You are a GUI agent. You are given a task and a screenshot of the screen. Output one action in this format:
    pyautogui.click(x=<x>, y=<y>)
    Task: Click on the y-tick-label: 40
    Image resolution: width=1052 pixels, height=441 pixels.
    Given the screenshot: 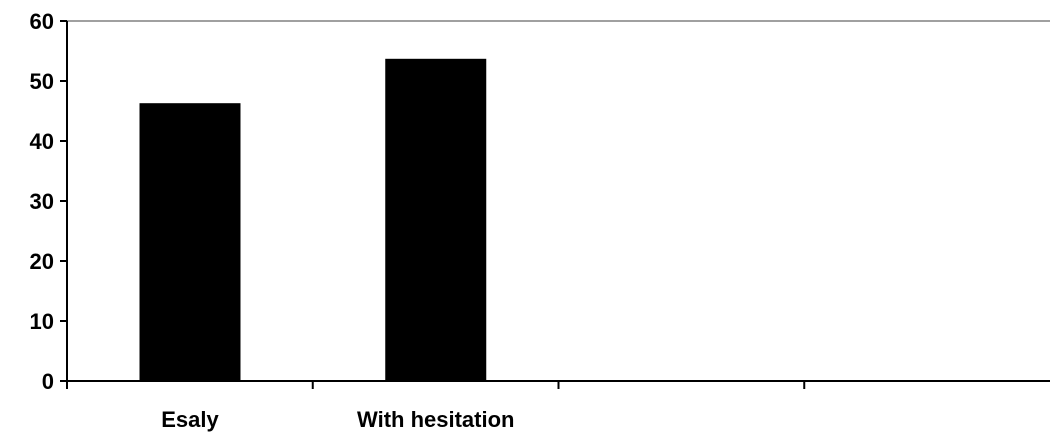 What is the action you would take?
    pyautogui.click(x=42, y=141)
    